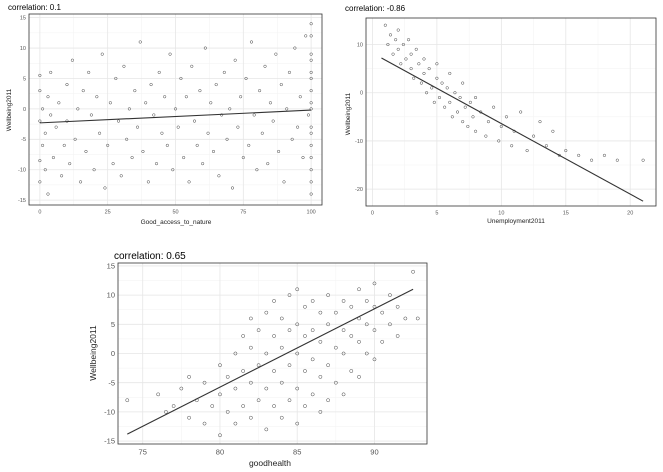  What do you see at coordinates (176, 222) in the screenshot?
I see `x-axis-label: Good_access_to_nature` at bounding box center [176, 222].